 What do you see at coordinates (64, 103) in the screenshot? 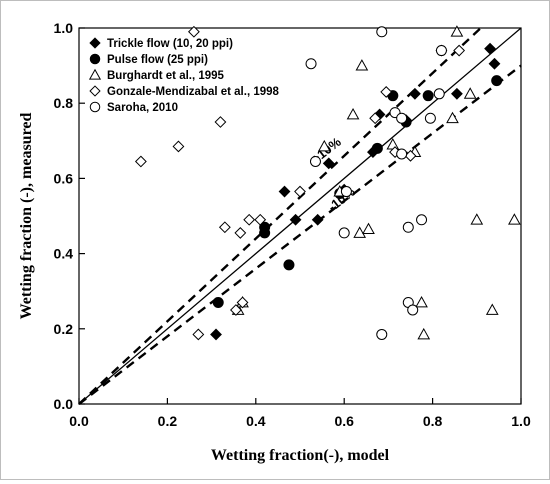
I see `y-tick-label: 0.8` at bounding box center [64, 103].